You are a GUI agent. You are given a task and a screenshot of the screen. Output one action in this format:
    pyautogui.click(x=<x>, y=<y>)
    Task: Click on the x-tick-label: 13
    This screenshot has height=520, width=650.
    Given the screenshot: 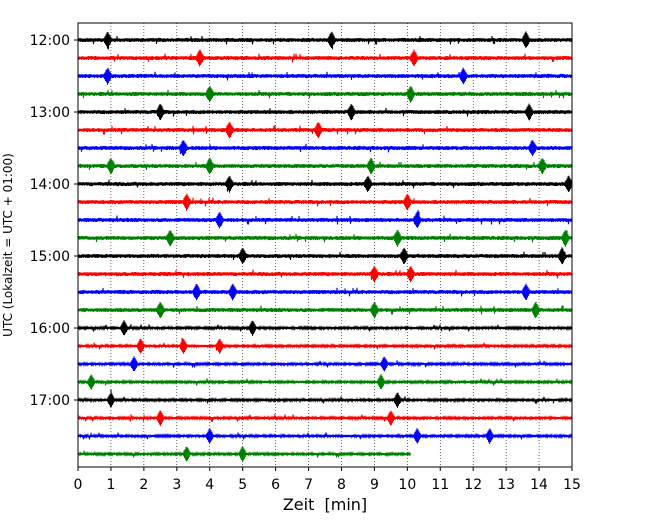 What is the action you would take?
    pyautogui.click(x=506, y=485)
    